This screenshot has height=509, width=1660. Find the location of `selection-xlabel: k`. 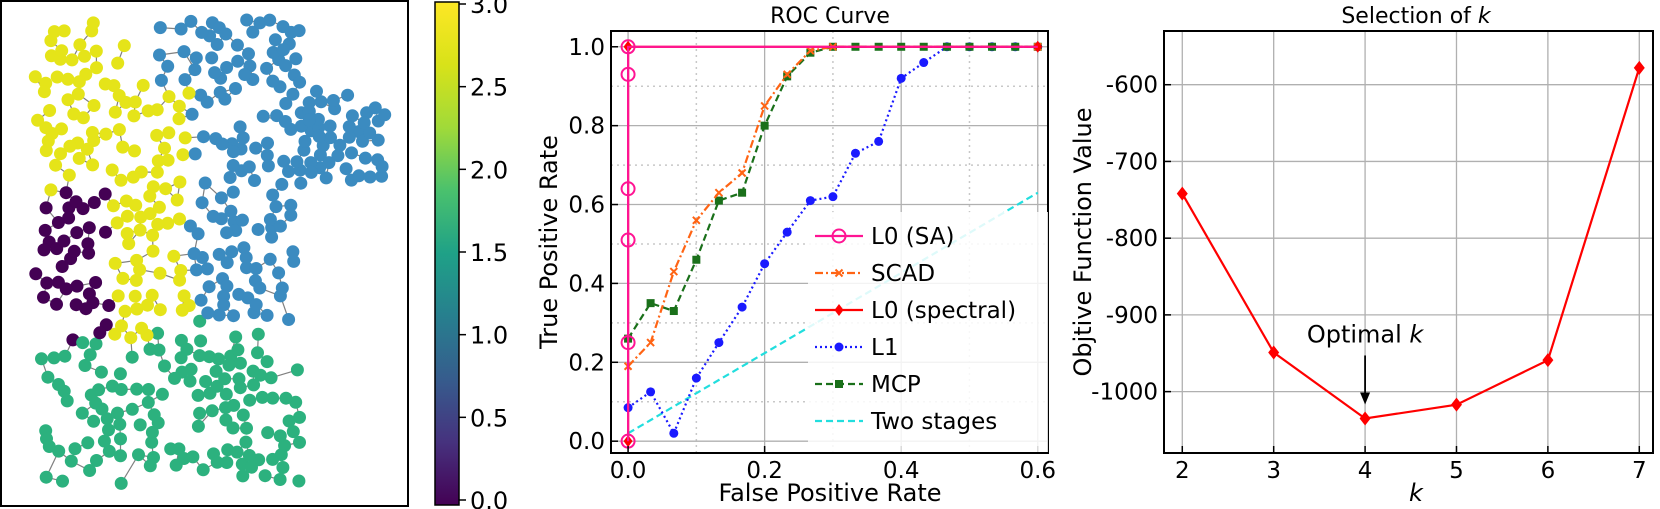

selection-xlabel: k is located at coordinates (1416, 493).